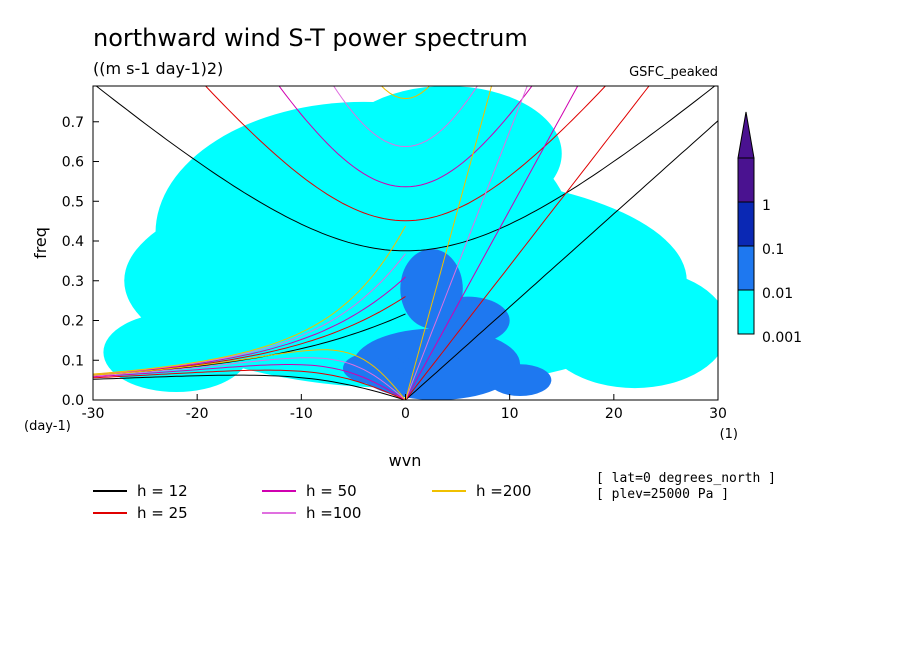 Image resolution: width=904 pixels, height=654 pixels. Describe the element at coordinates (93, 414) in the screenshot. I see `x-tick-label-0: -30` at that location.